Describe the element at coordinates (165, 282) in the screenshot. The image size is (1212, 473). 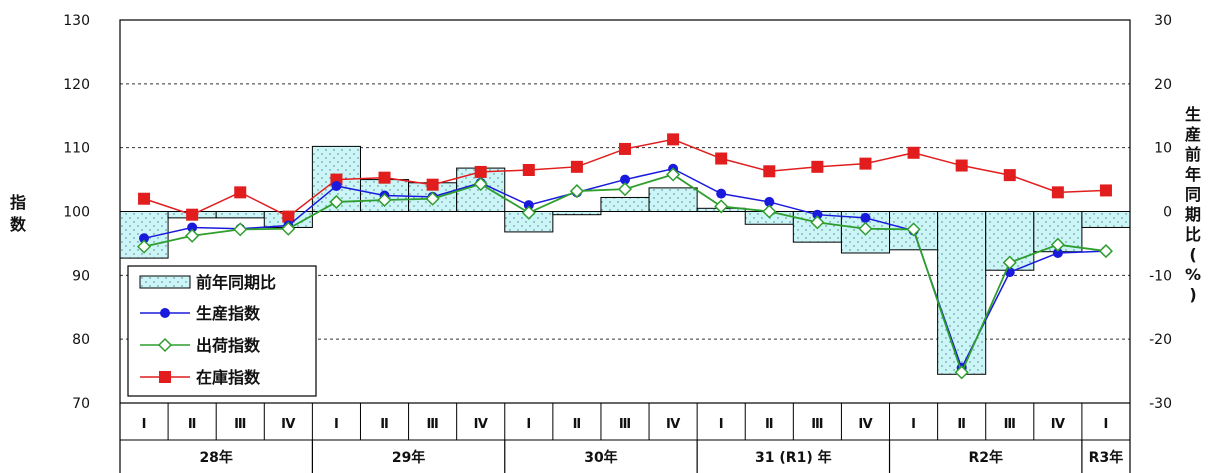
I see `legend-swatch-bar` at that location.